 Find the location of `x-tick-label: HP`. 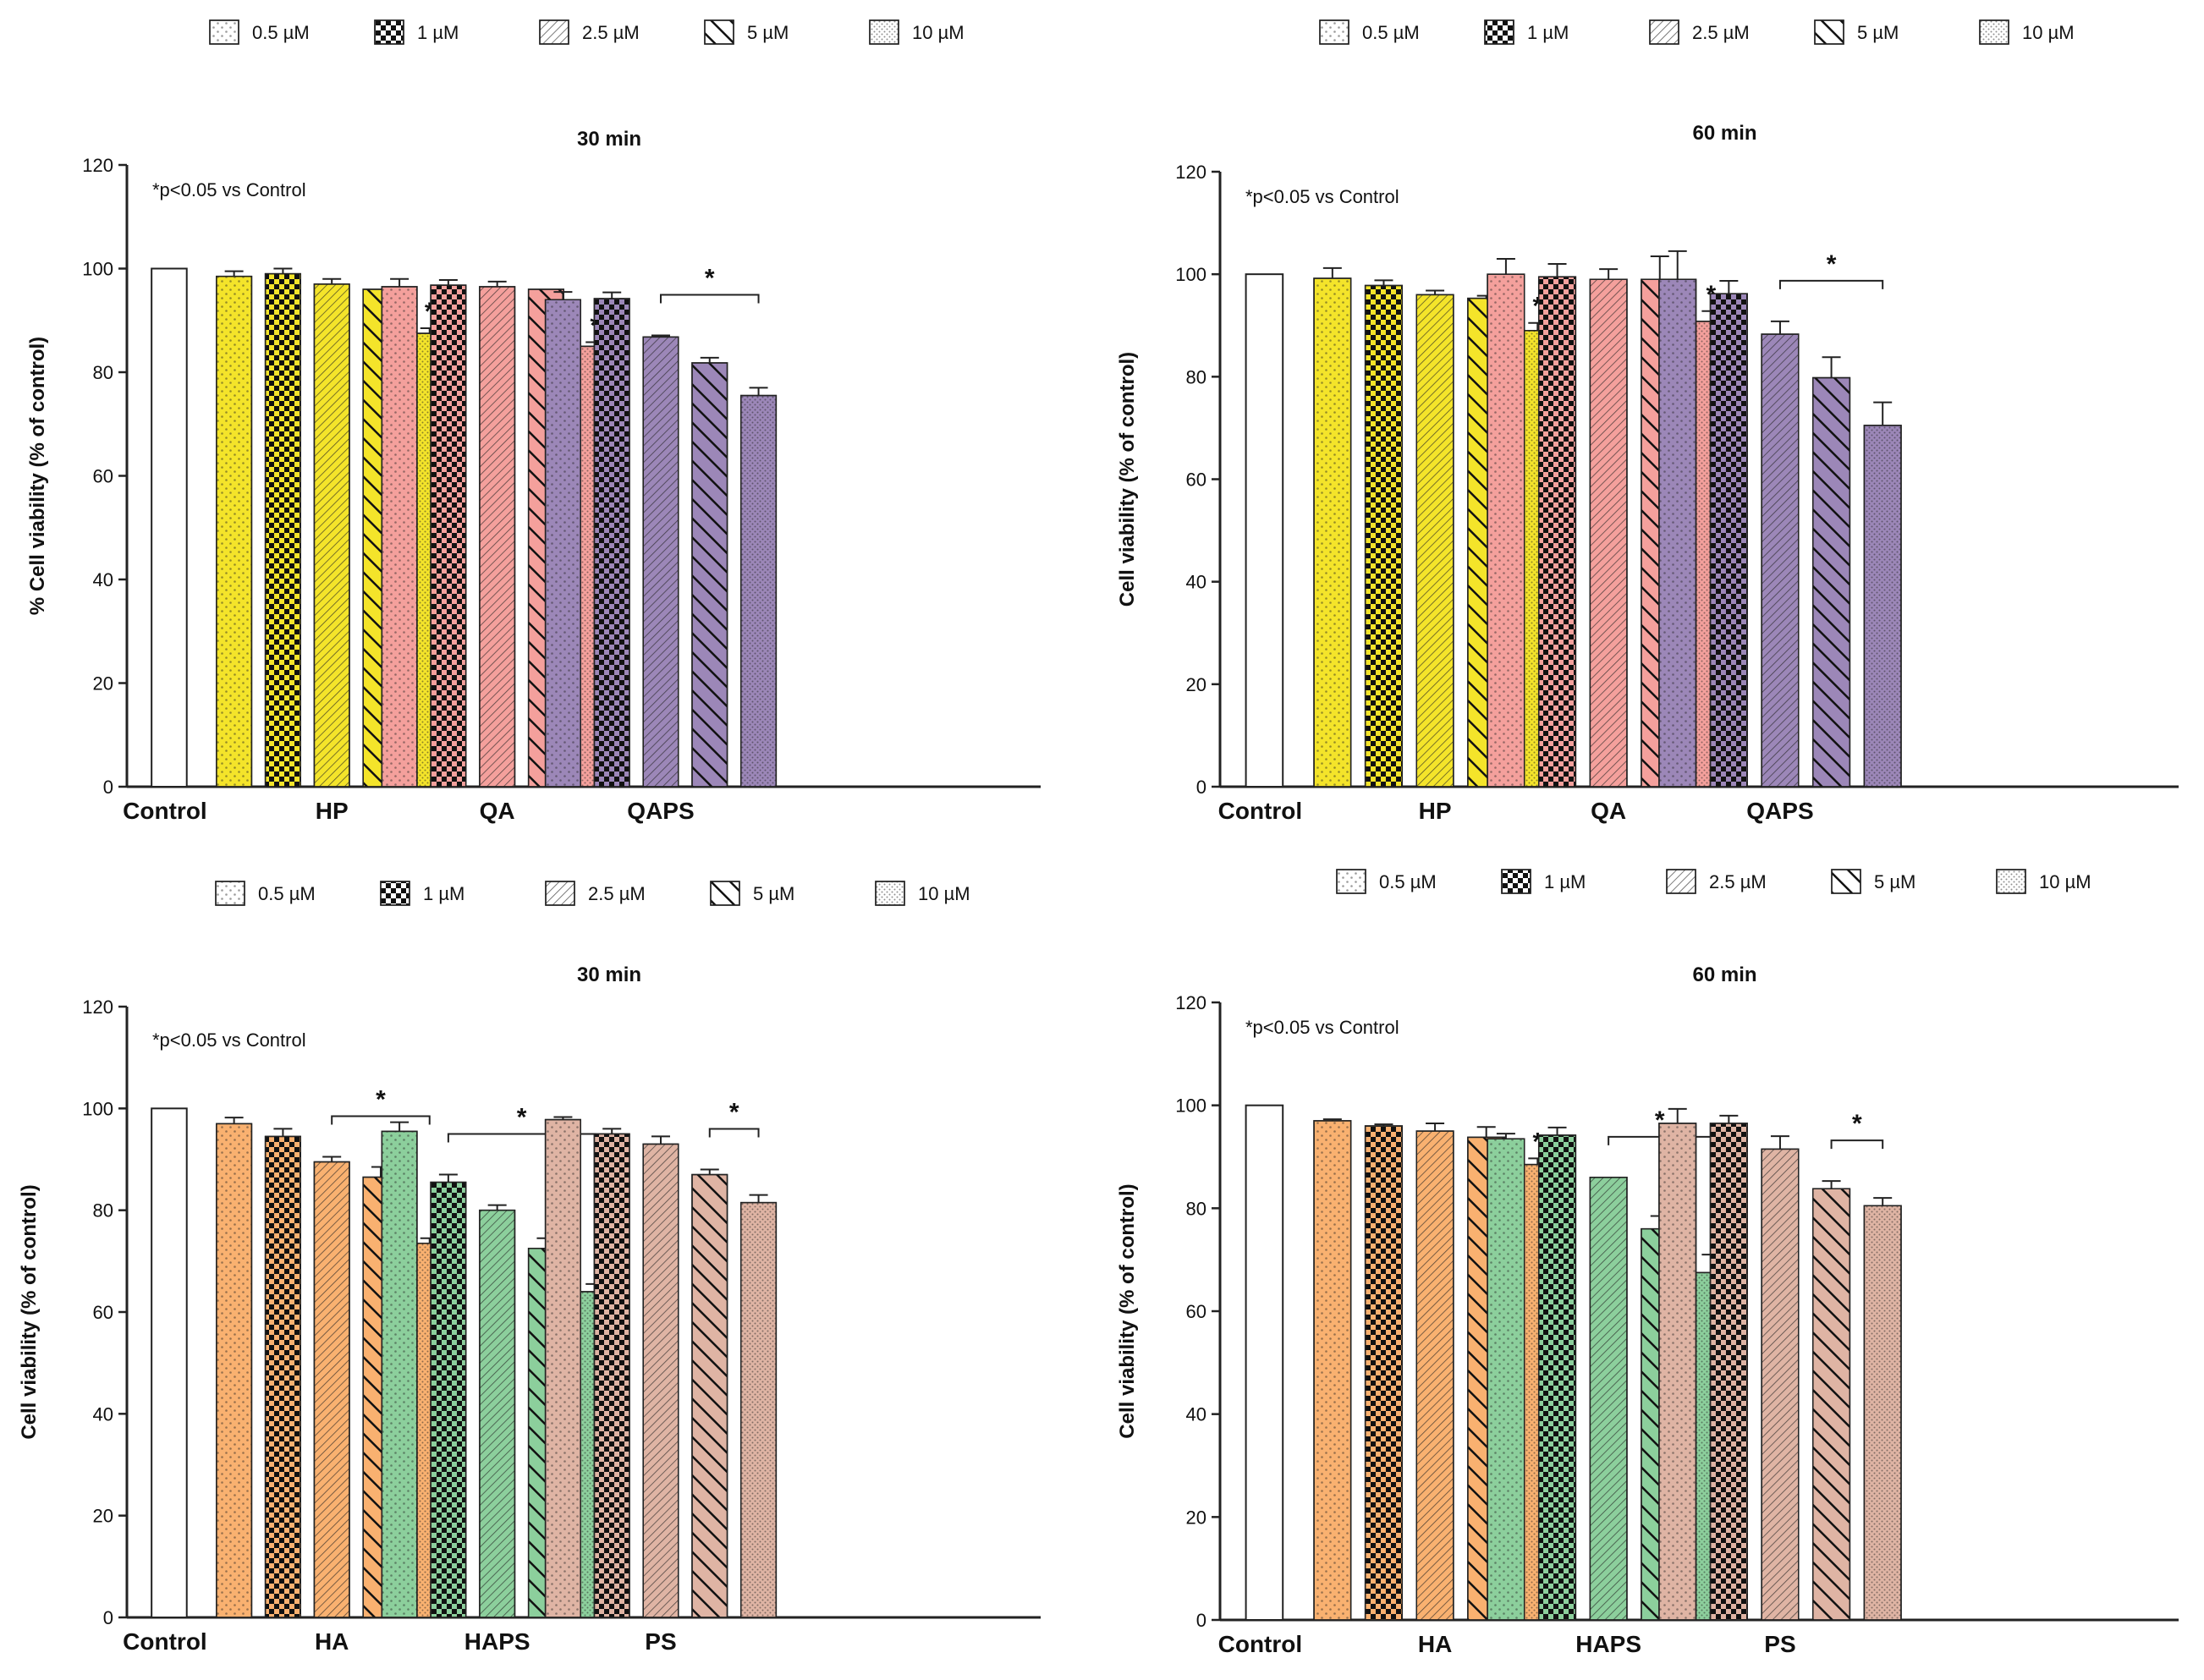

x-tick-label: HP is located at coordinates (332, 811).